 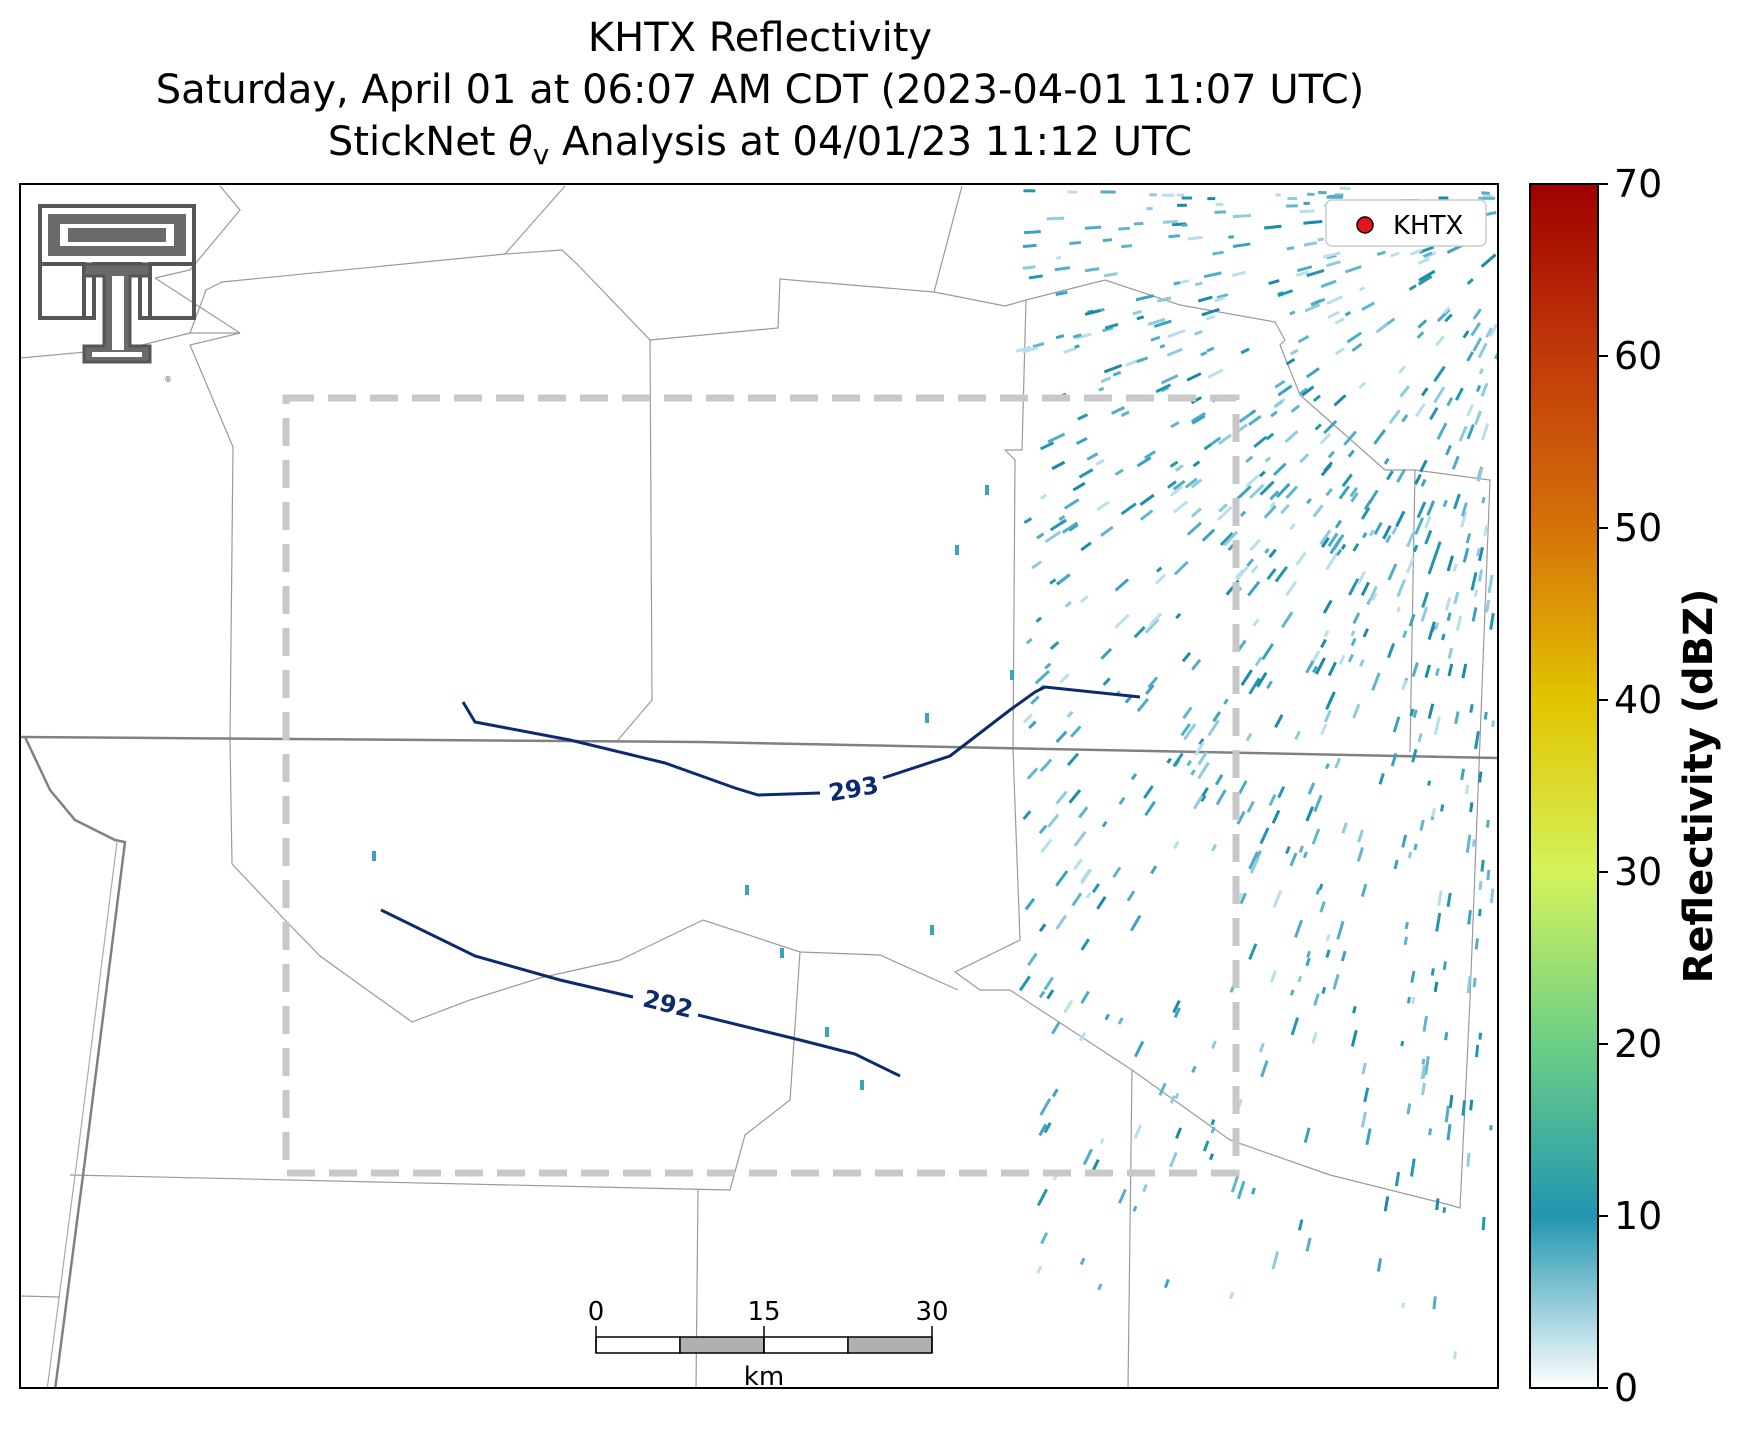 I want to click on map-legend: KHTX, so click(x=1406, y=223).